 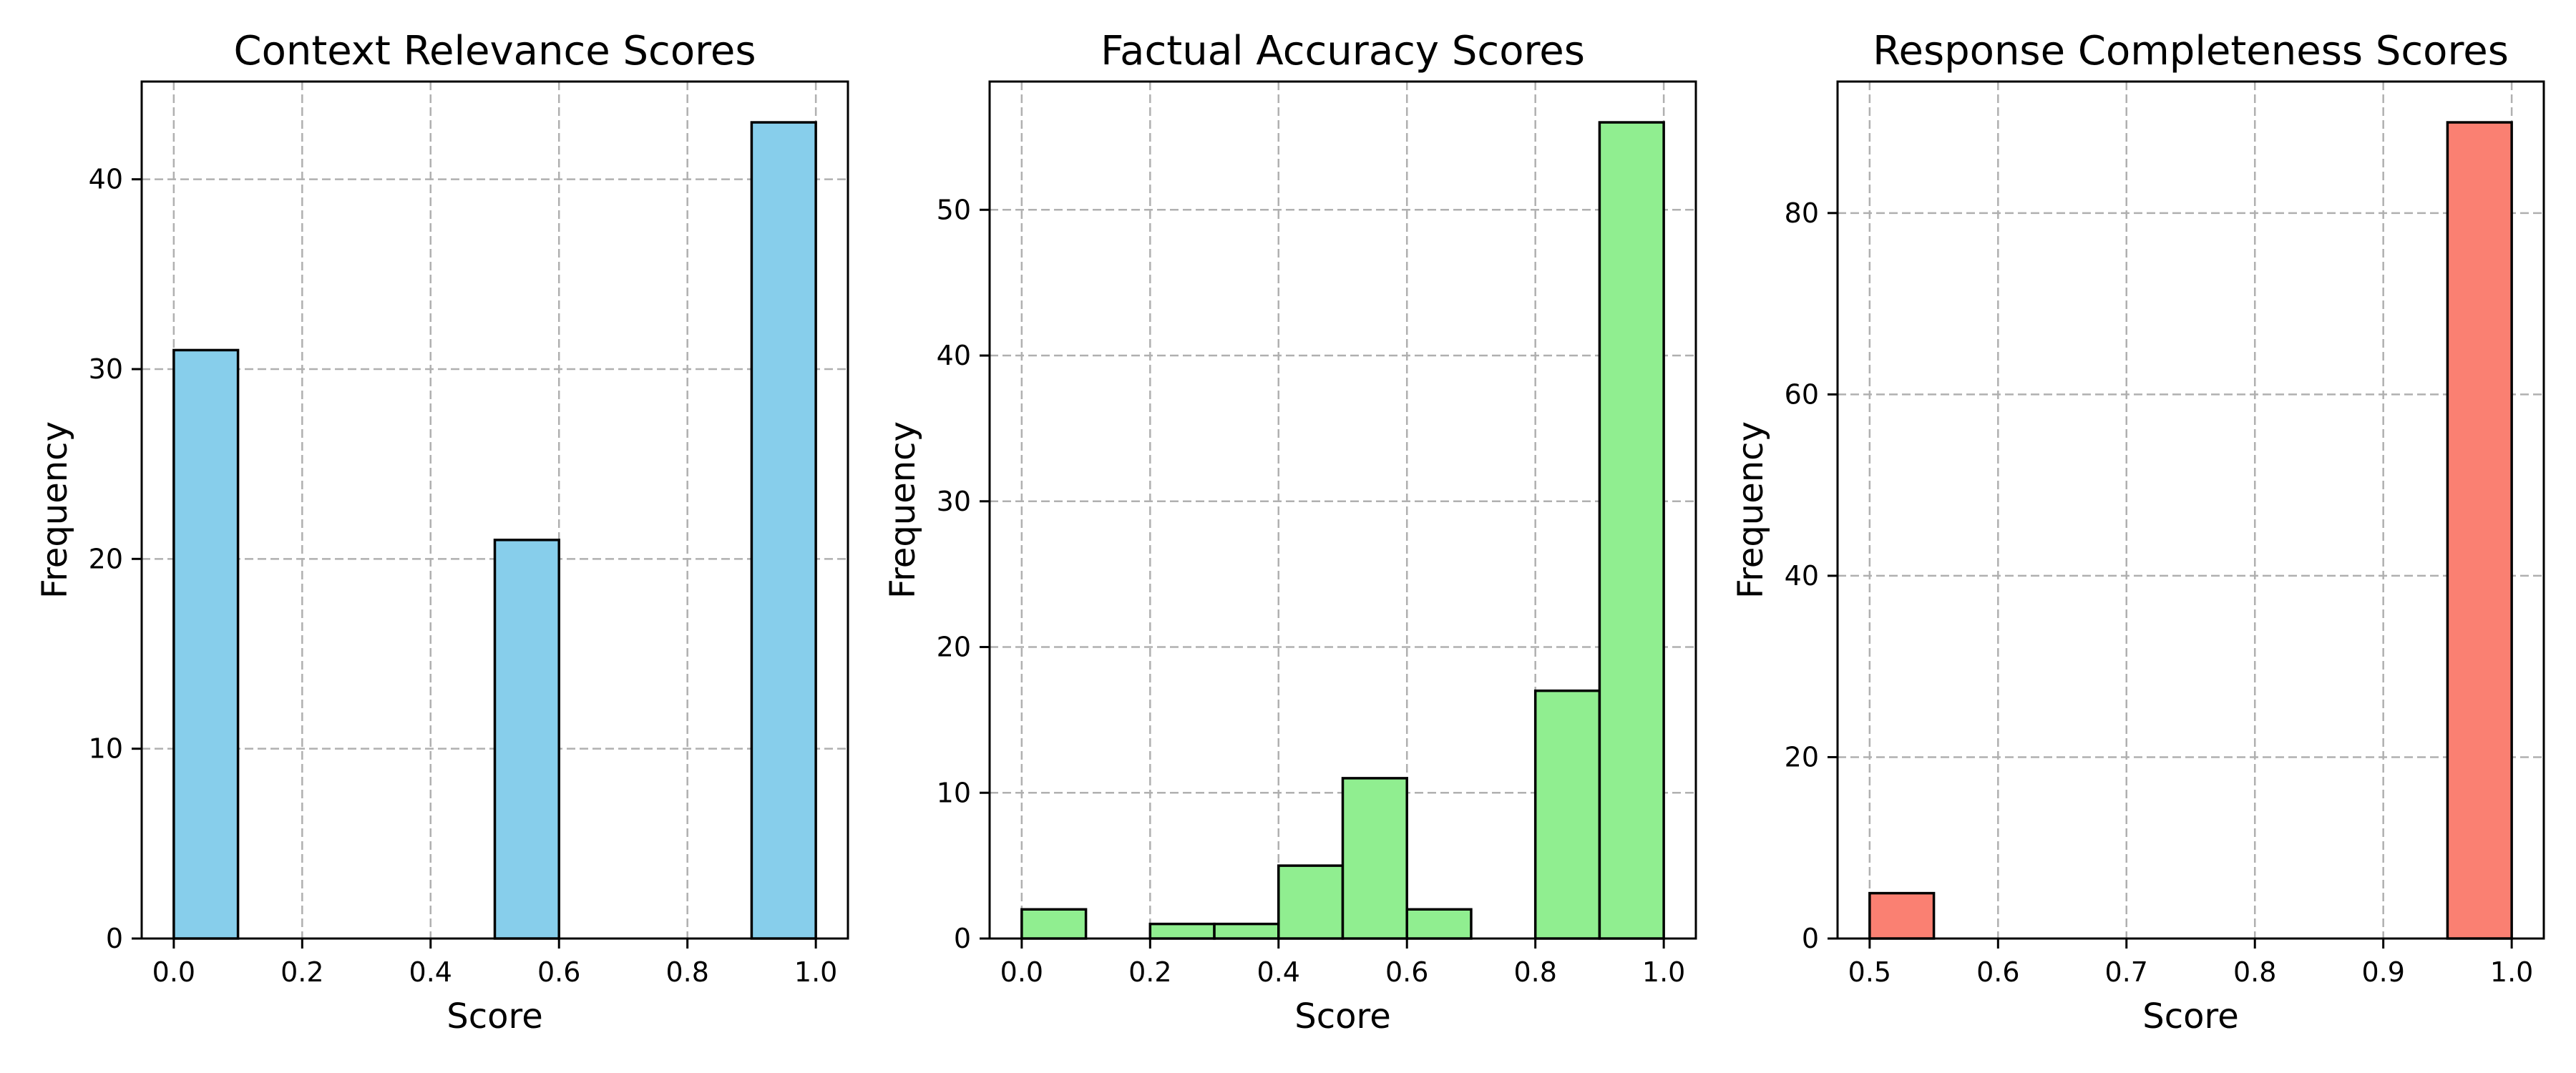 What do you see at coordinates (2126, 972) in the screenshot?
I see `x-tick-label: 0.7` at bounding box center [2126, 972].